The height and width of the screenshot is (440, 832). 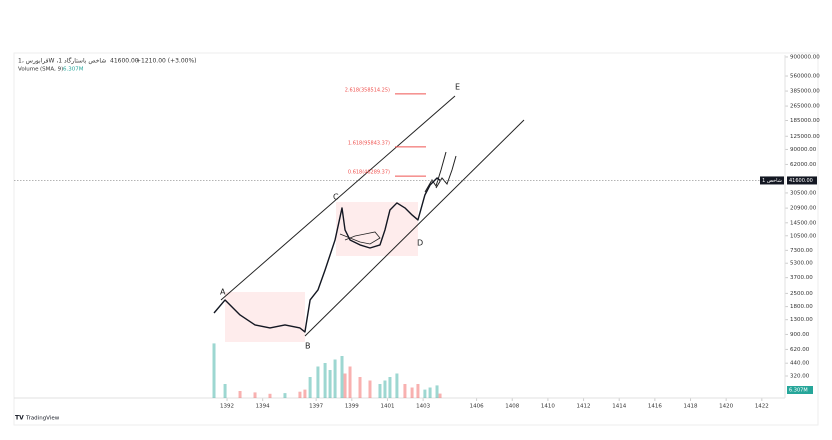 I want to click on y-tick-label: 125000.00, so click(x=805, y=137).